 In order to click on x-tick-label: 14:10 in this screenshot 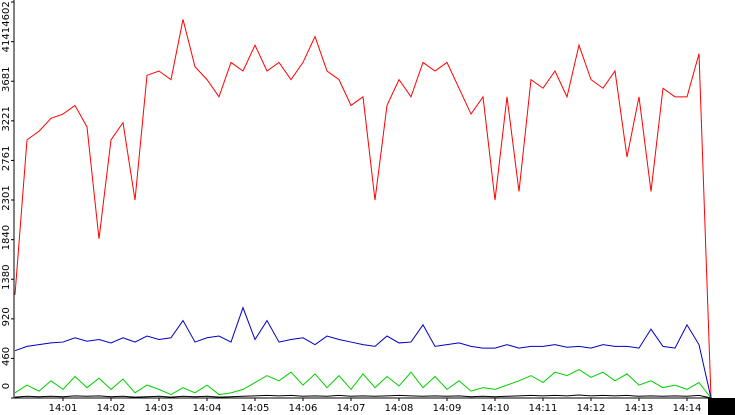, I will do `click(495, 408)`.